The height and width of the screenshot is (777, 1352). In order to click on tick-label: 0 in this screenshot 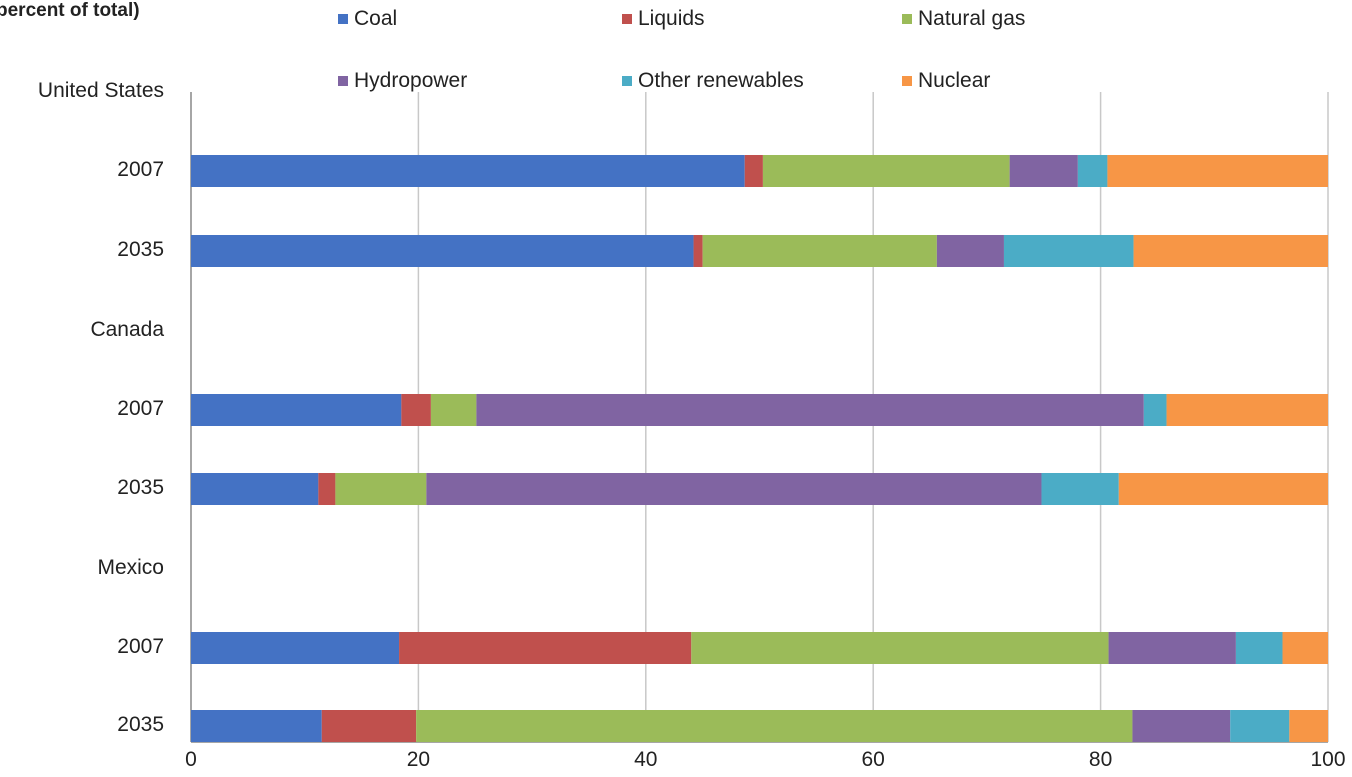, I will do `click(191, 759)`.